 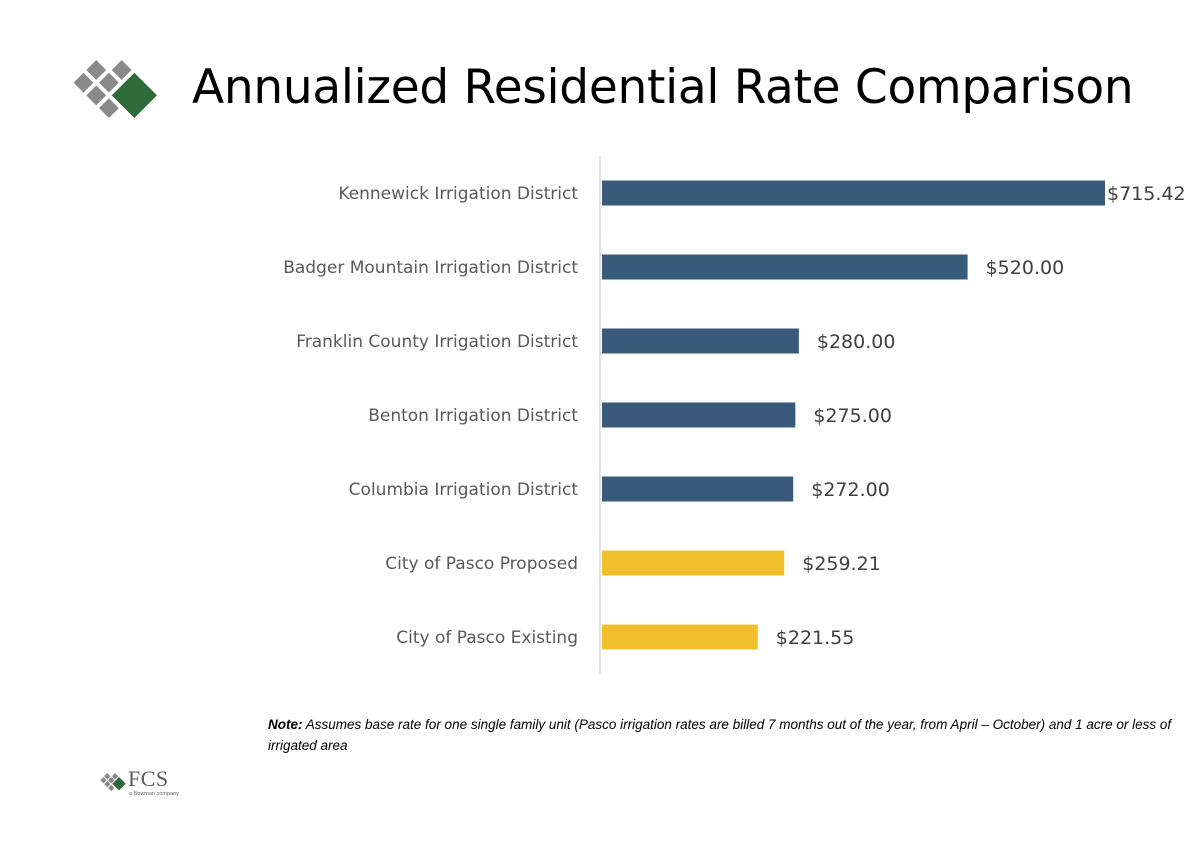 What do you see at coordinates (430, 268) in the screenshot?
I see `category-label: Badger Mountain Irrigation District` at bounding box center [430, 268].